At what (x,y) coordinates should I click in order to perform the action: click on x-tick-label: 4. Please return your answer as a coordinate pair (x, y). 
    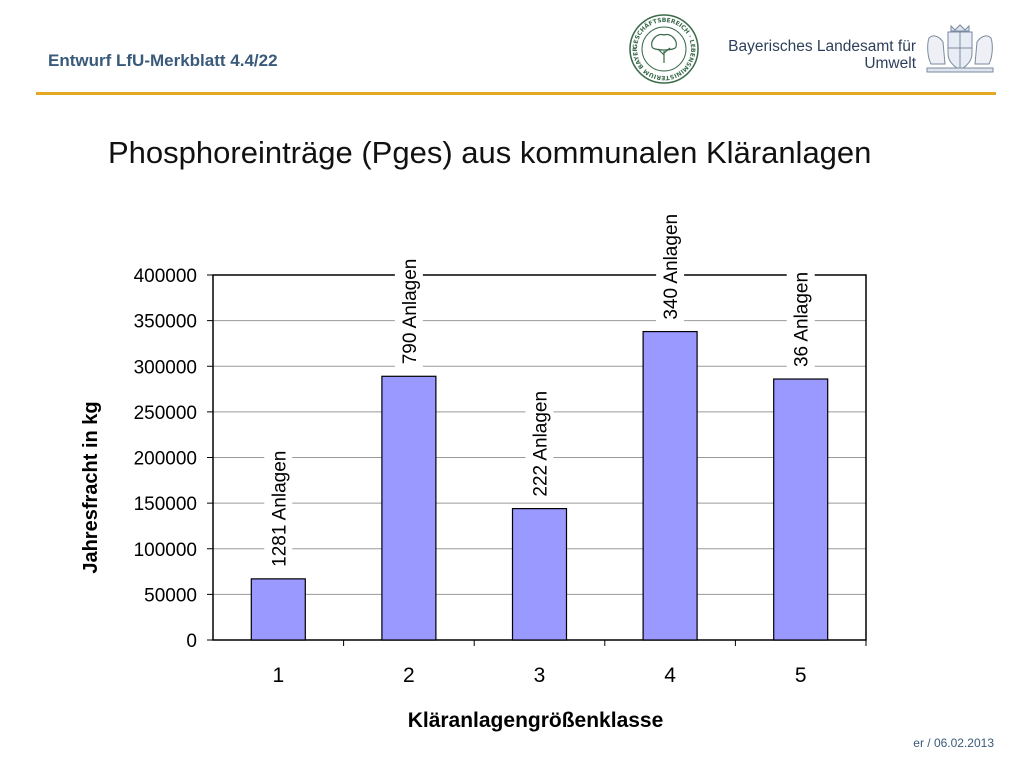
    Looking at the image, I should click on (670, 675).